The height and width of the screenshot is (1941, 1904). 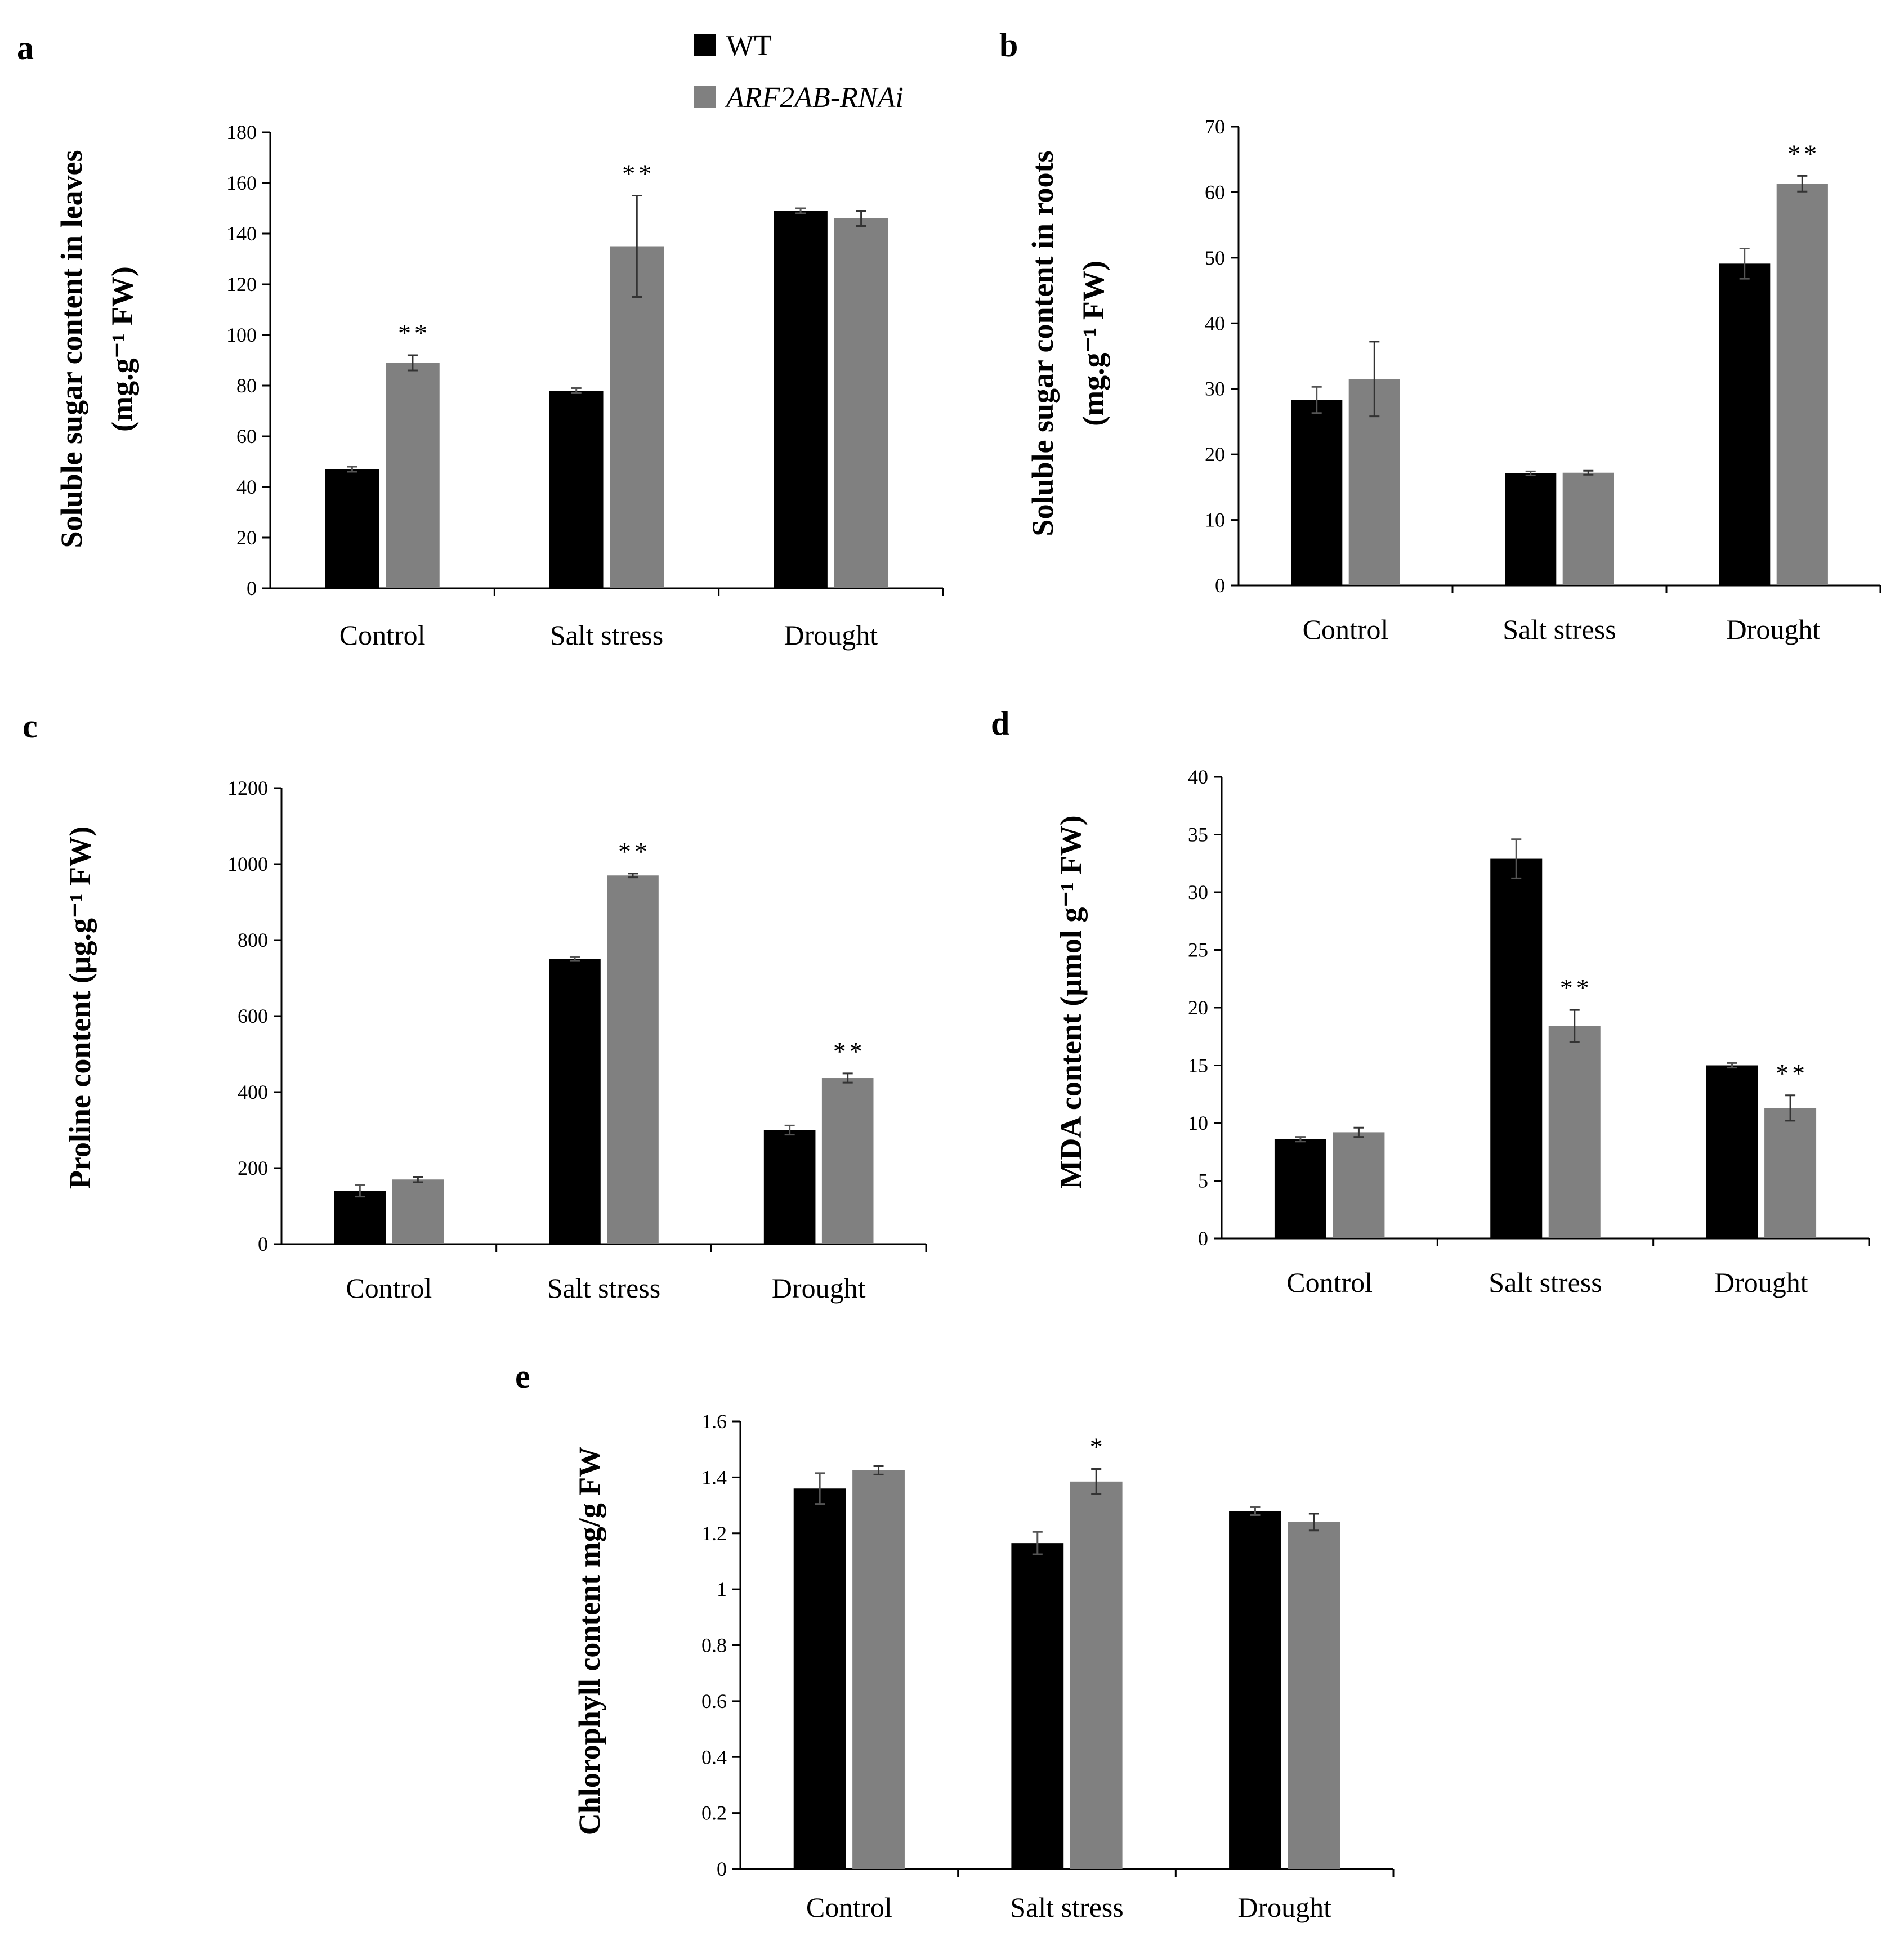 What do you see at coordinates (253, 1016) in the screenshot?
I see `y-tick-label: 600` at bounding box center [253, 1016].